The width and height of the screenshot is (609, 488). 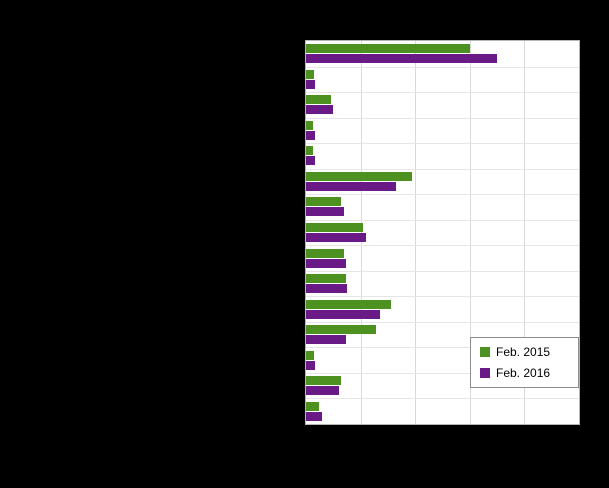 I want to click on legend-item-feb-2016: Feb. 2016, so click(x=524, y=373).